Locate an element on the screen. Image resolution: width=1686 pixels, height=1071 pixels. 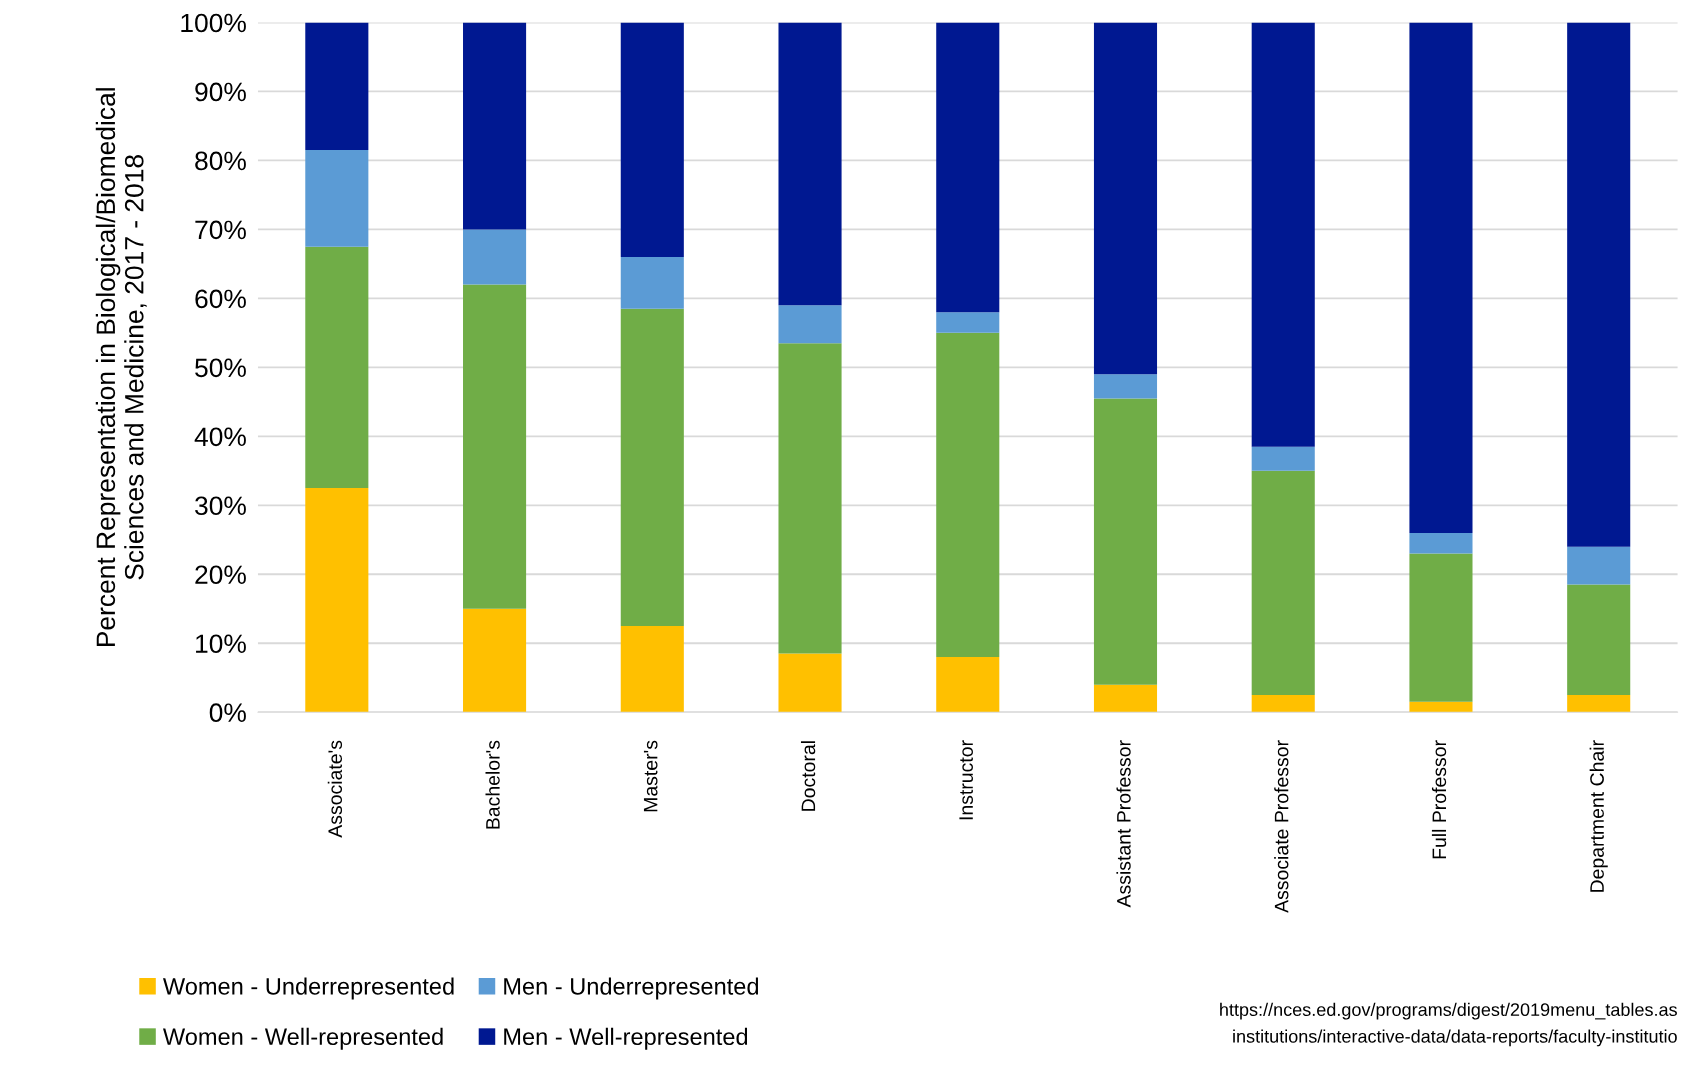
legend-label: Men - Well-represented is located at coordinates (626, 1038).